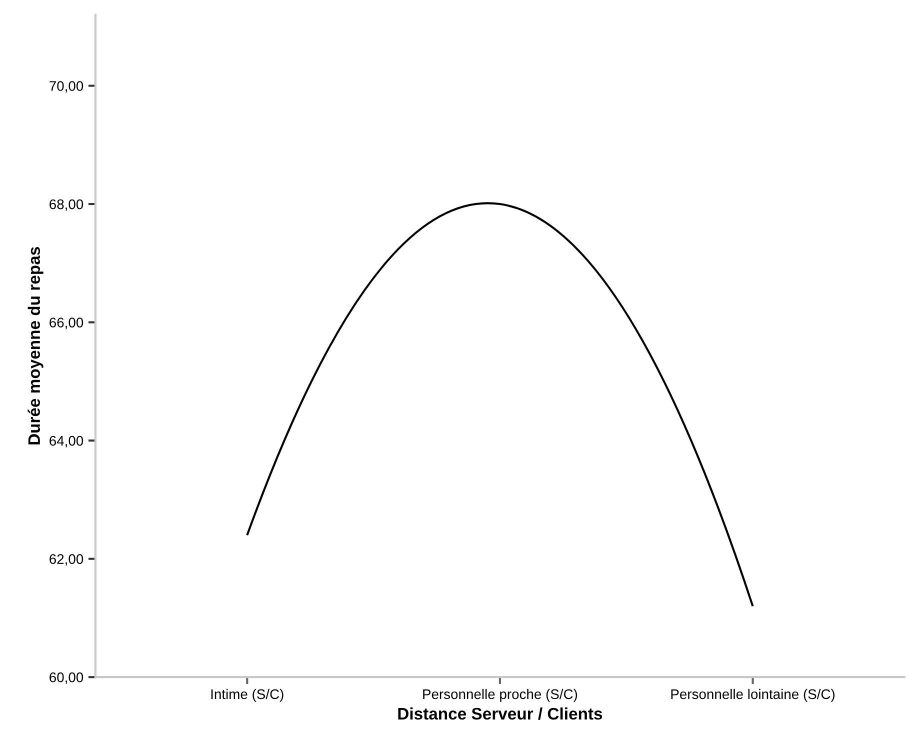 The width and height of the screenshot is (909, 740). What do you see at coordinates (500, 713) in the screenshot?
I see `x-axis-title: Distance Serveur / Clients` at bounding box center [500, 713].